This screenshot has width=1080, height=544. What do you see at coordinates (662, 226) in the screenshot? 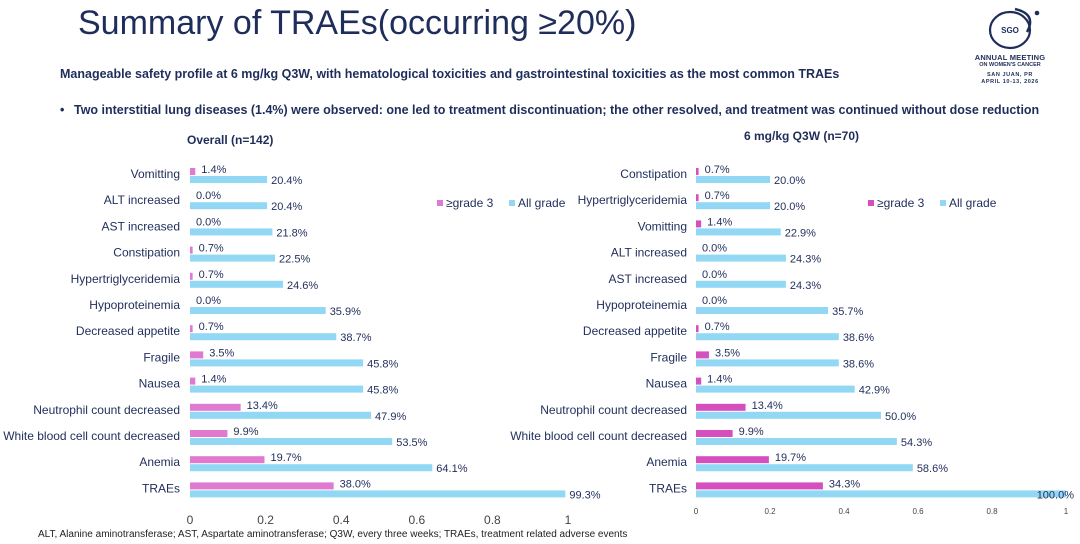
I see `chart1-category-label: Vomitting` at bounding box center [662, 226].